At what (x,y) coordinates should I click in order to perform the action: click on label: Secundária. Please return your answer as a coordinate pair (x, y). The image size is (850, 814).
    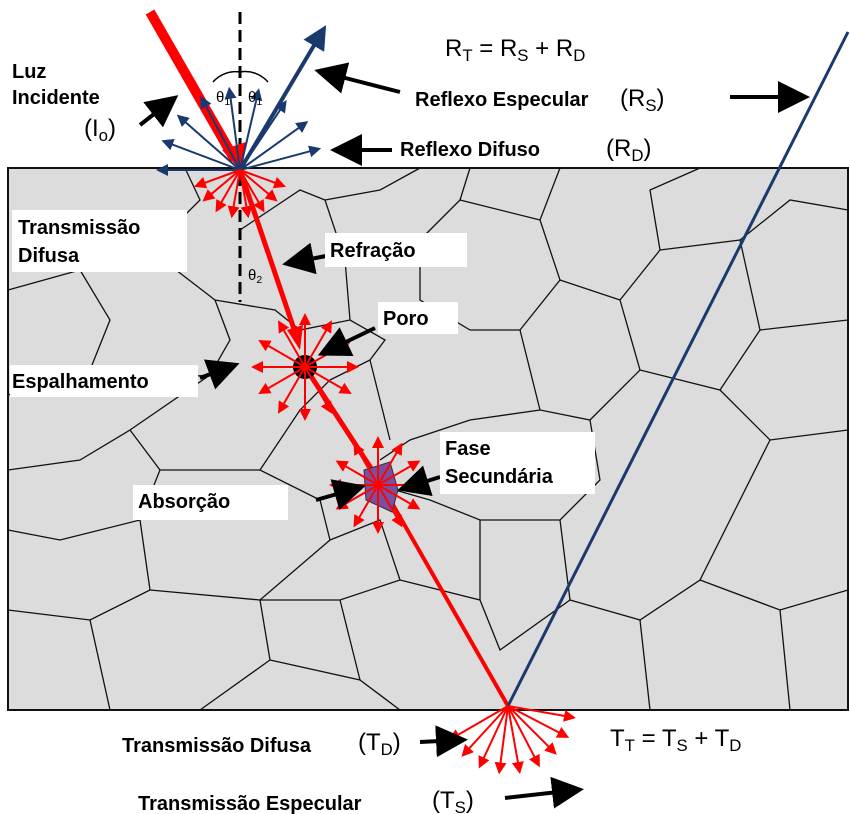
    Looking at the image, I should click on (499, 477).